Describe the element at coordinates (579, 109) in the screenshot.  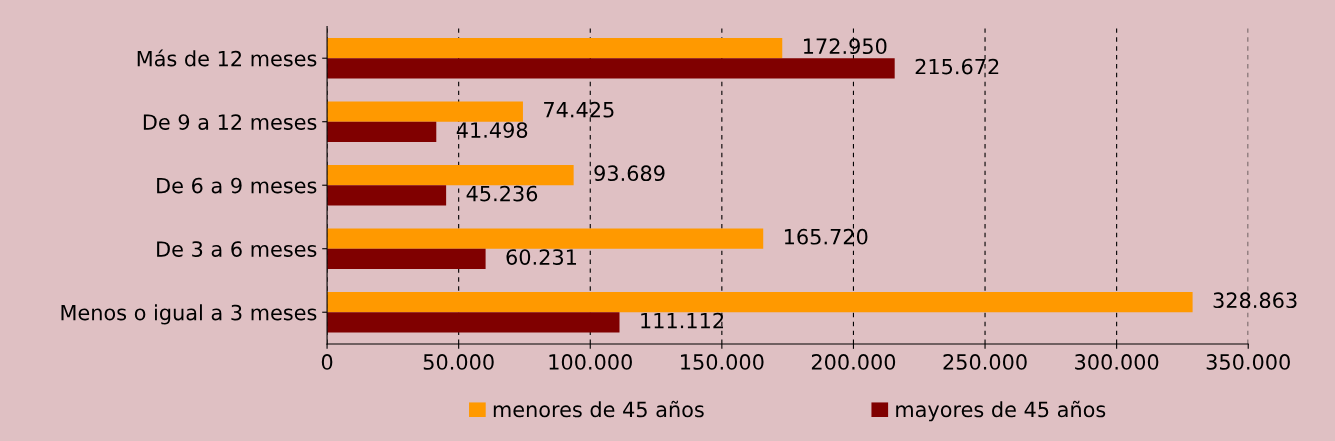
I see `data-label: 74.425` at that location.